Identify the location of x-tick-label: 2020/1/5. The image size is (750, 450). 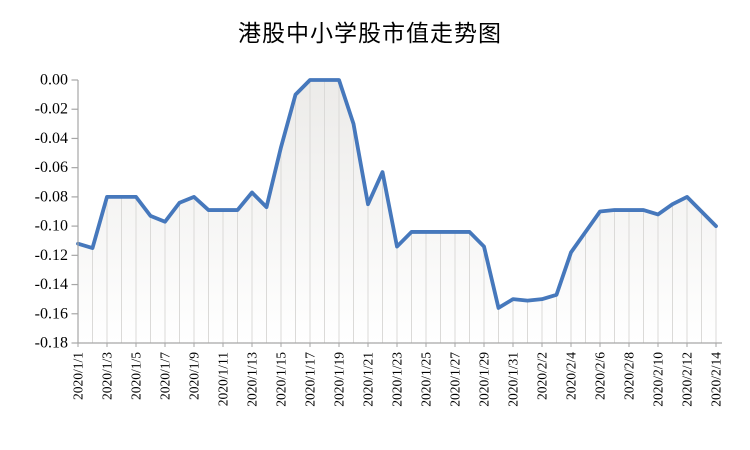
(136, 376).